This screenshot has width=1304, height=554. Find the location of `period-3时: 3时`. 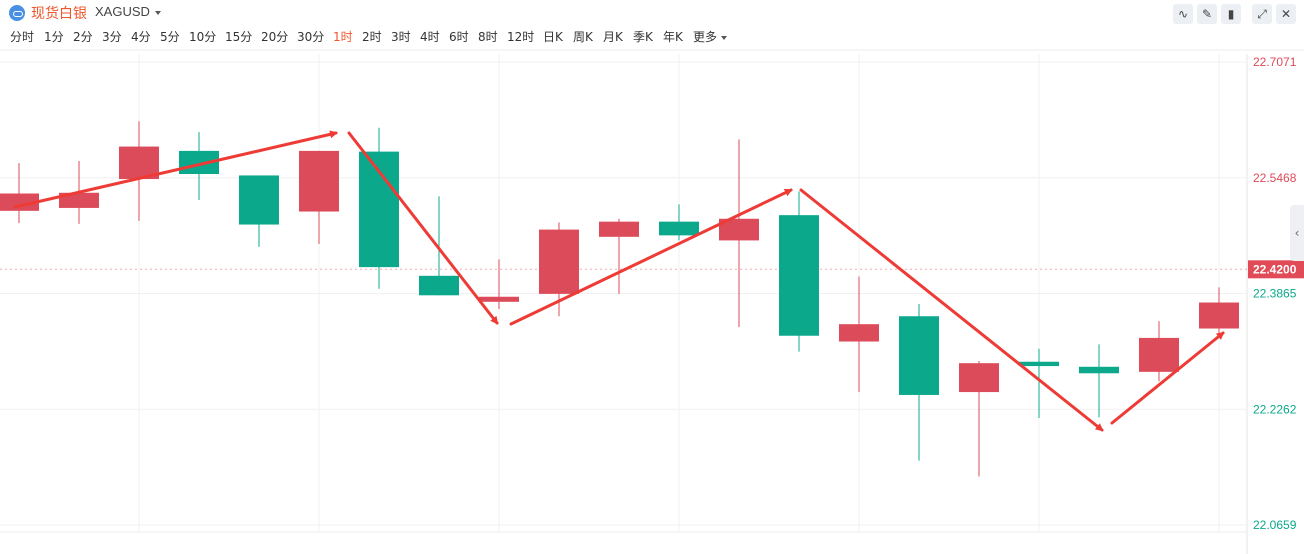

period-3时: 3时 is located at coordinates (401, 37).